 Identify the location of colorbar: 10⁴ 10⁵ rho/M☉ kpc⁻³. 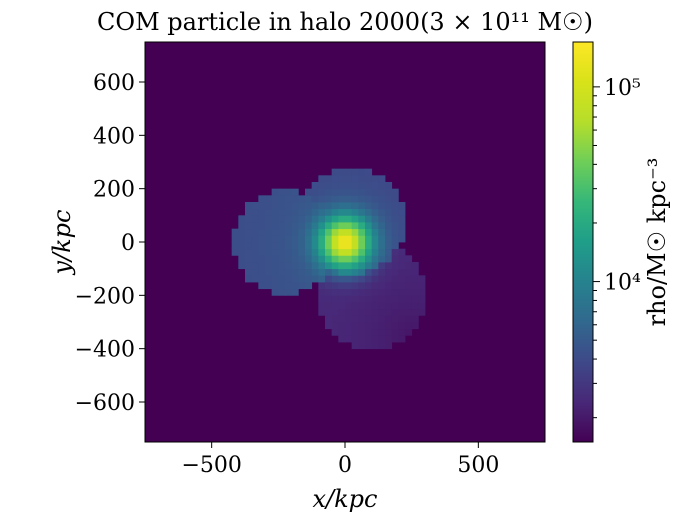
(621, 242).